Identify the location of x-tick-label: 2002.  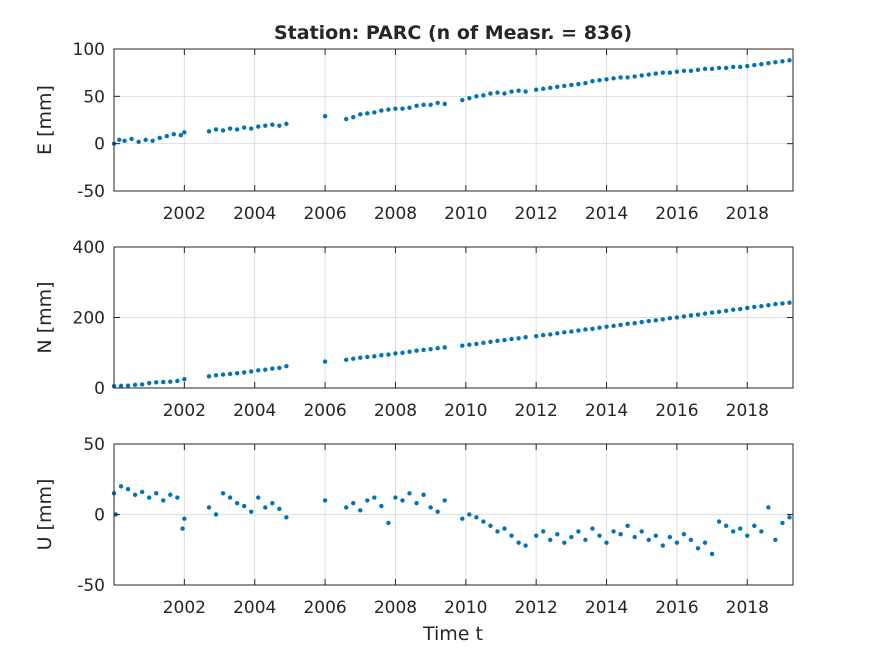
(184, 214).